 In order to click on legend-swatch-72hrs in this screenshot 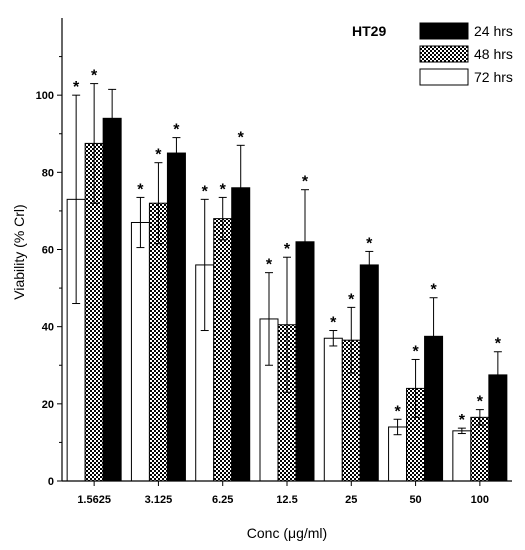, I will do `click(444, 77)`.